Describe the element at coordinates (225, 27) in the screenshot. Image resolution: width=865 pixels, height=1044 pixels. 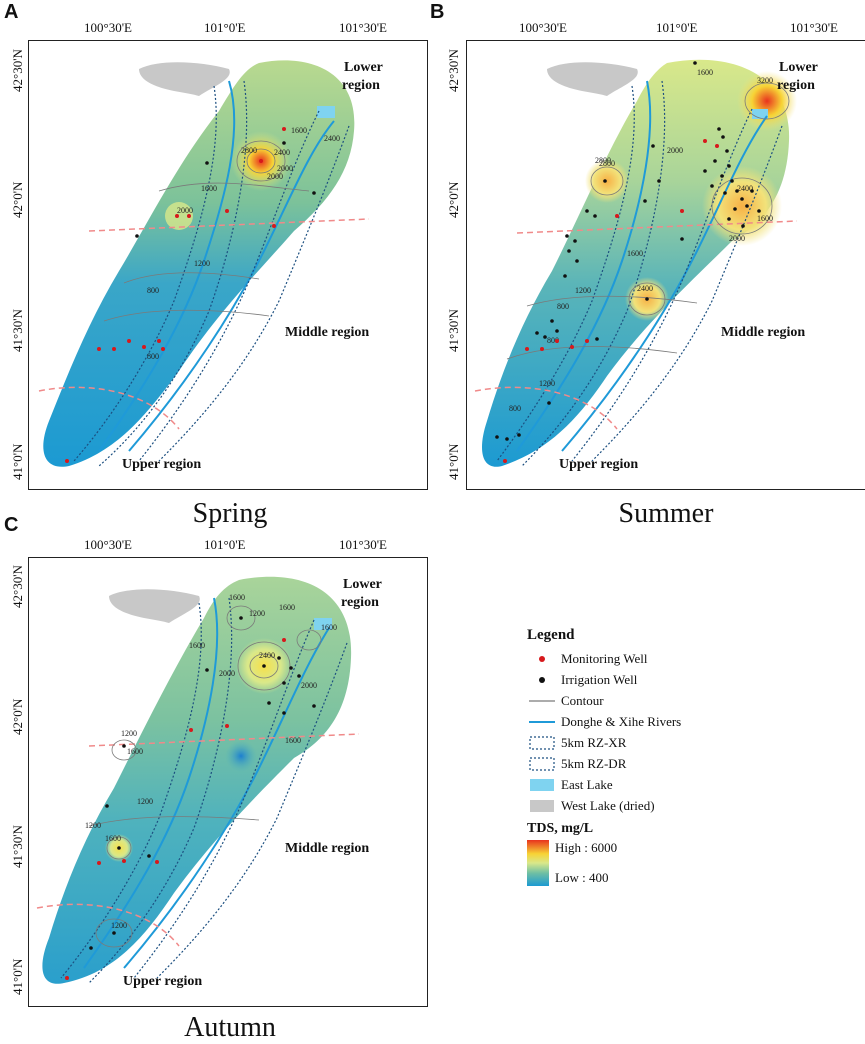
I see `top-tick: 101°0'E` at that location.